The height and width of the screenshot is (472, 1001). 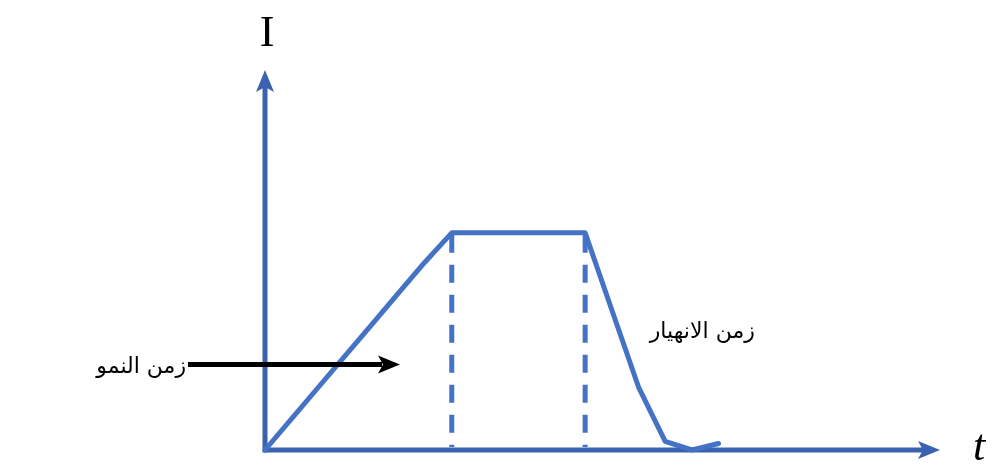 What do you see at coordinates (701, 331) in the screenshot?
I see `annotation: زمن الانهيار` at bounding box center [701, 331].